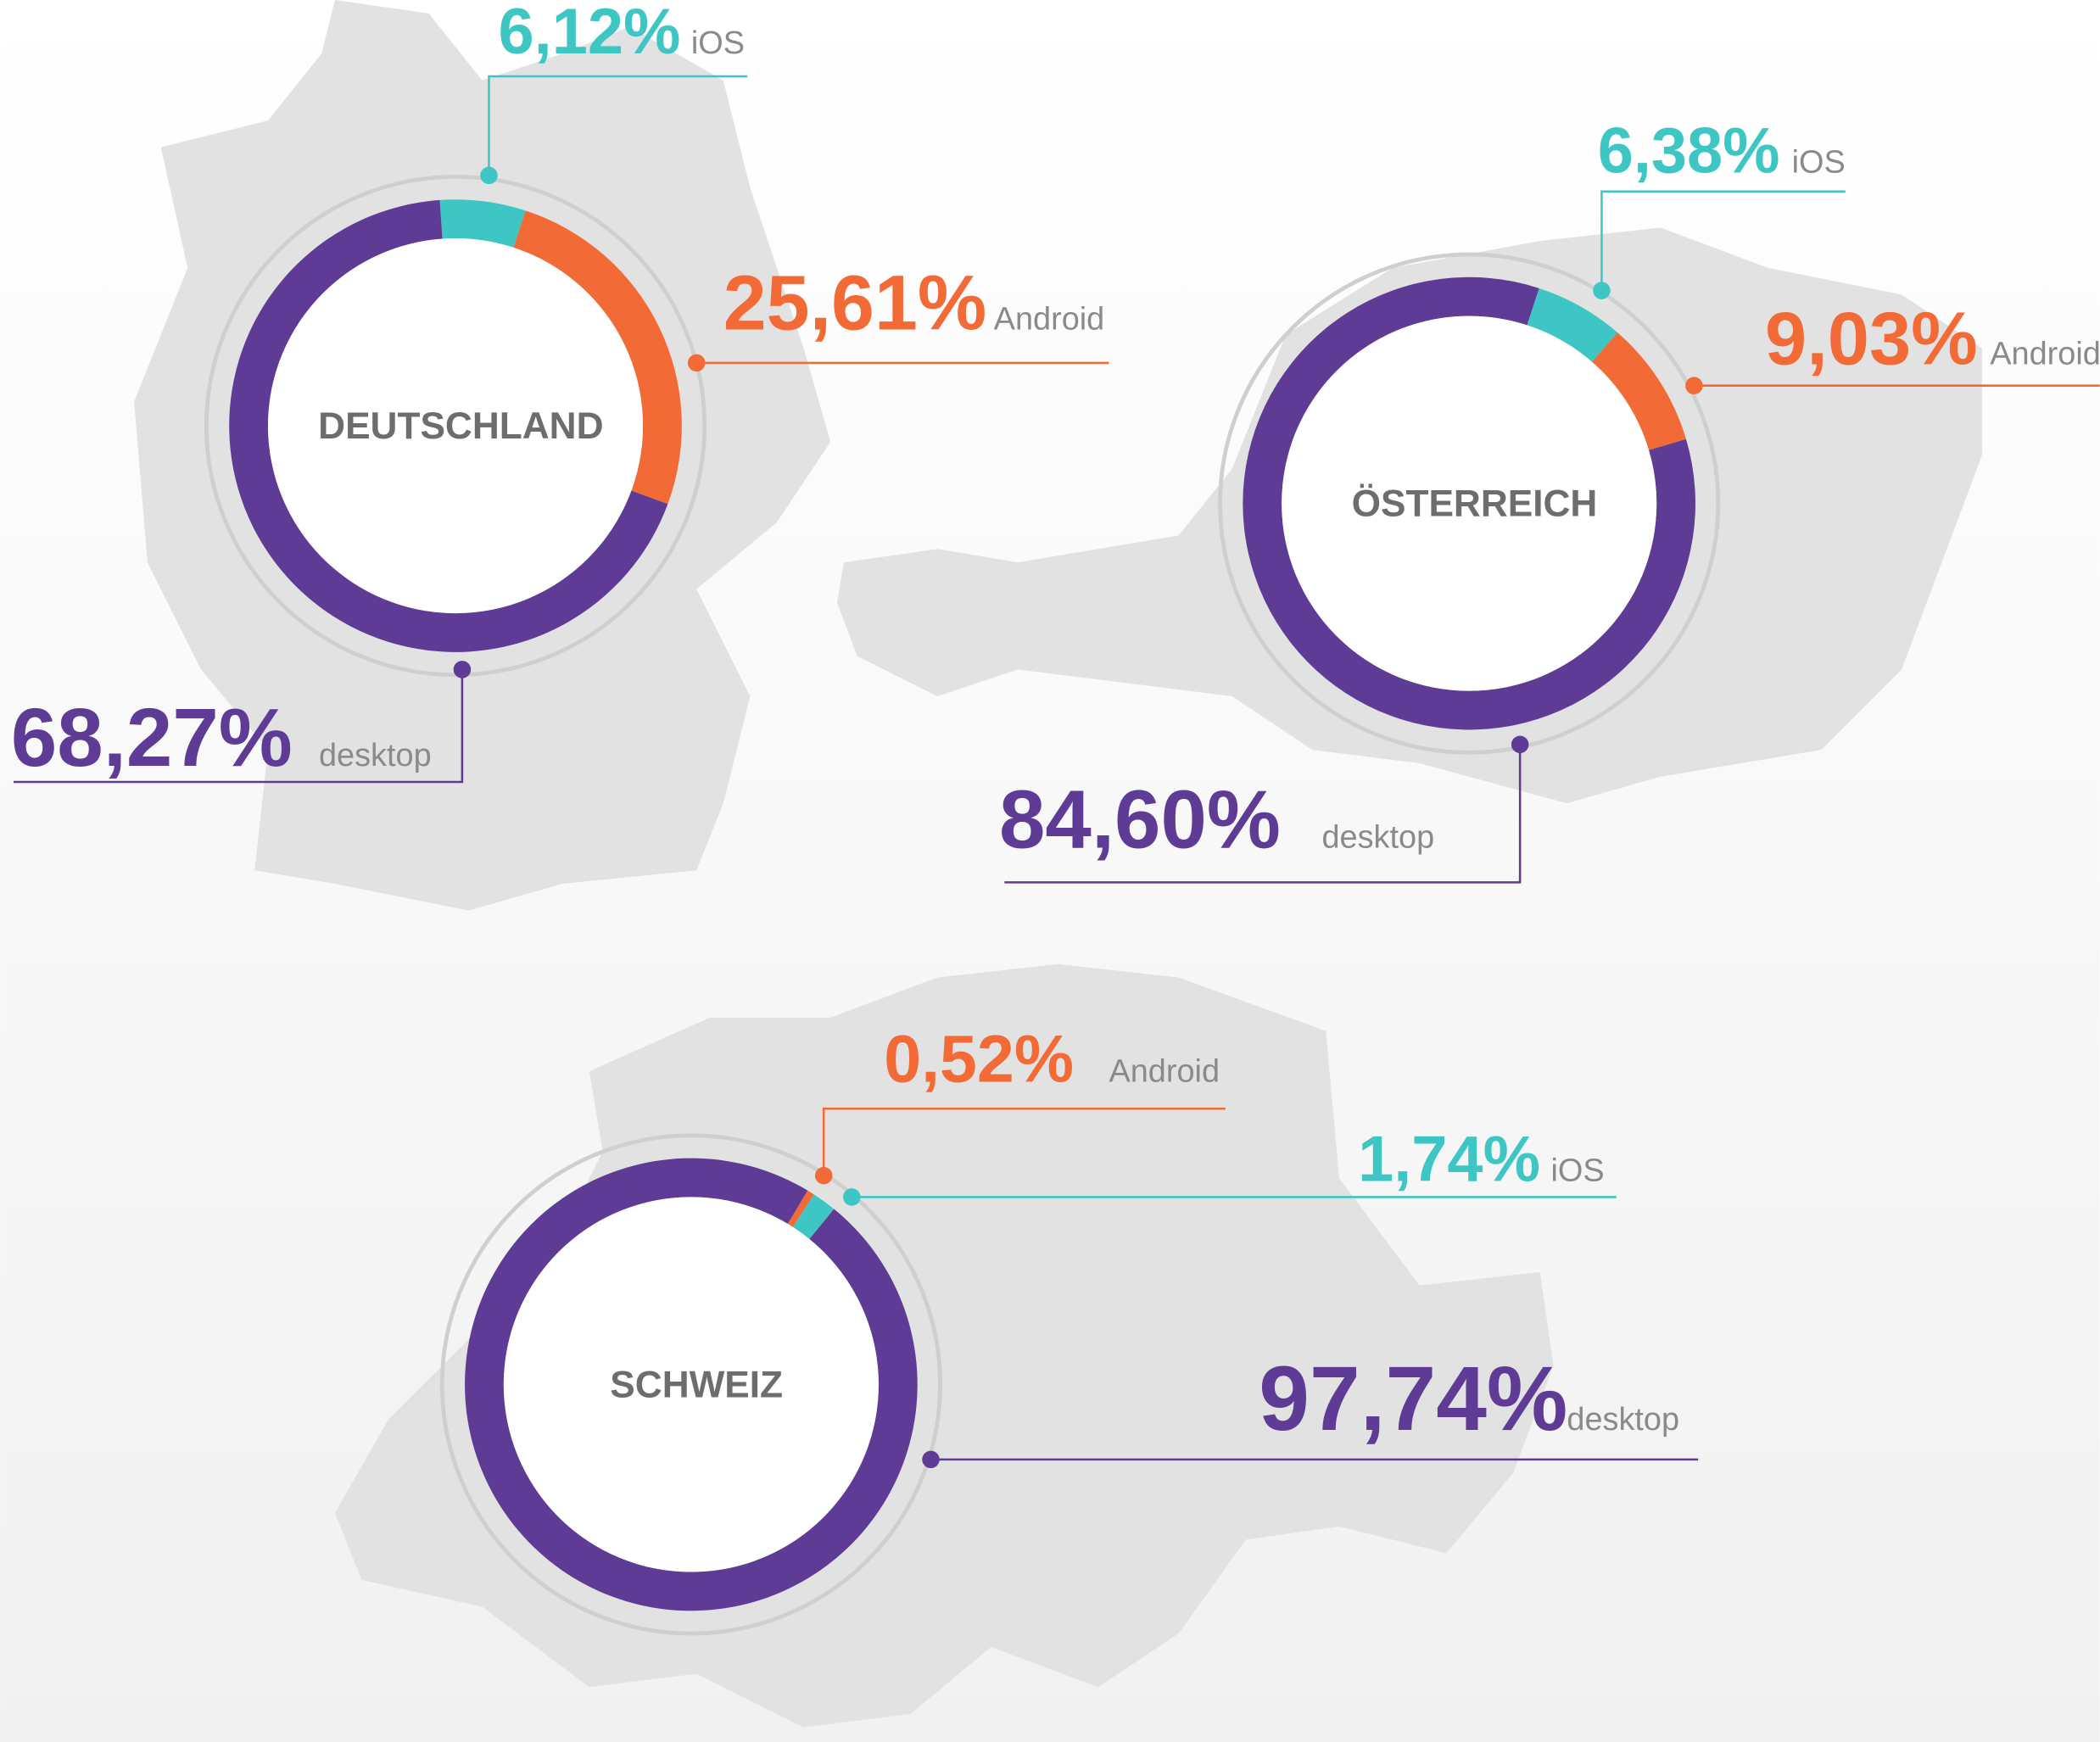 This screenshot has height=1742, width=2100. Describe the element at coordinates (1689, 151) in the screenshot. I see `value-label: 6,38%` at that location.